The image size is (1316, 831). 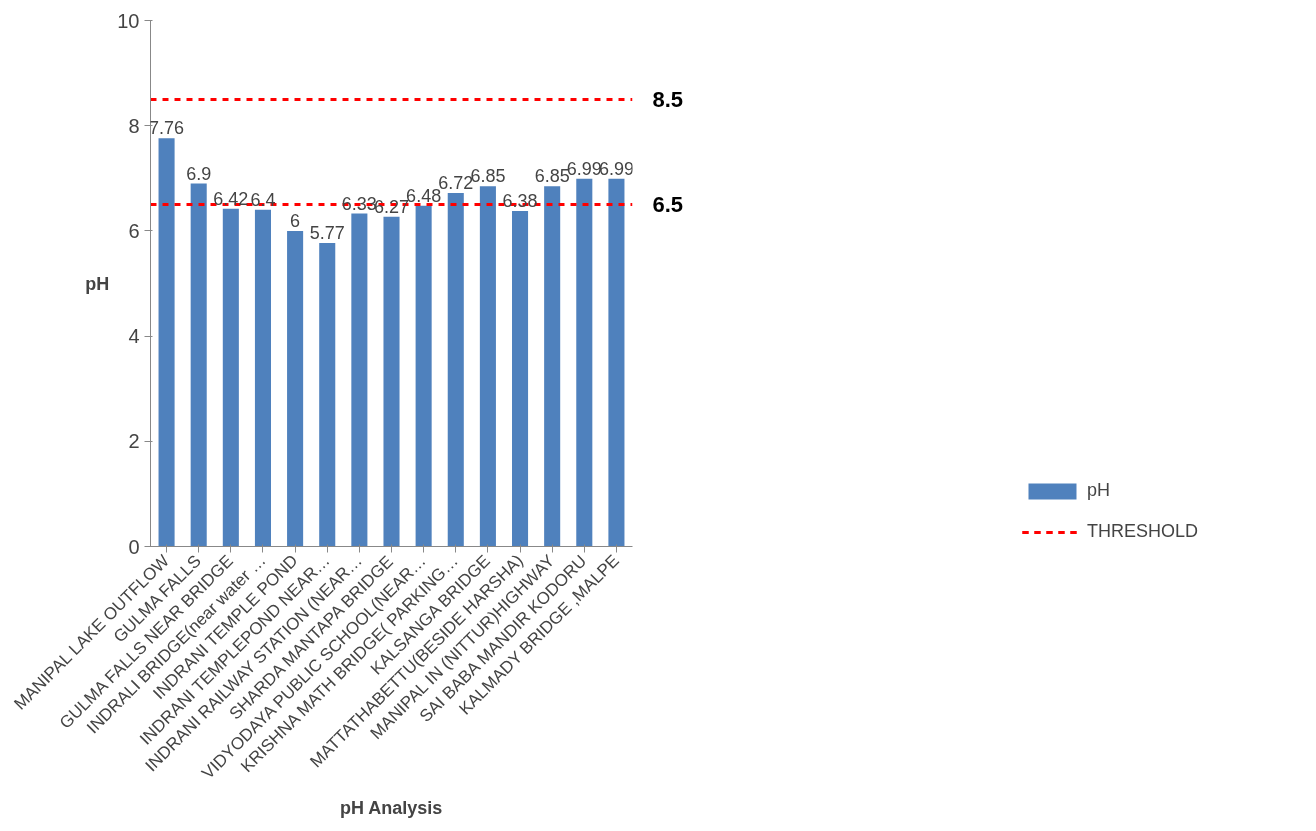 I want to click on y-tick-label: 6, so click(x=134, y=230).